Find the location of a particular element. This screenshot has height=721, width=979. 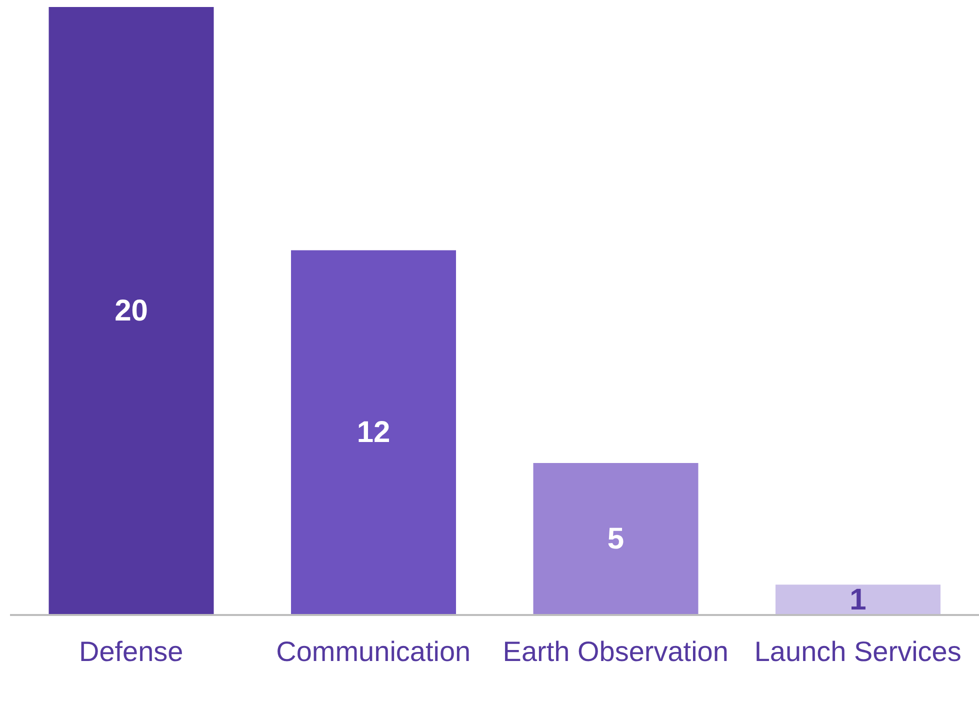

data-label: 1 is located at coordinates (858, 599).